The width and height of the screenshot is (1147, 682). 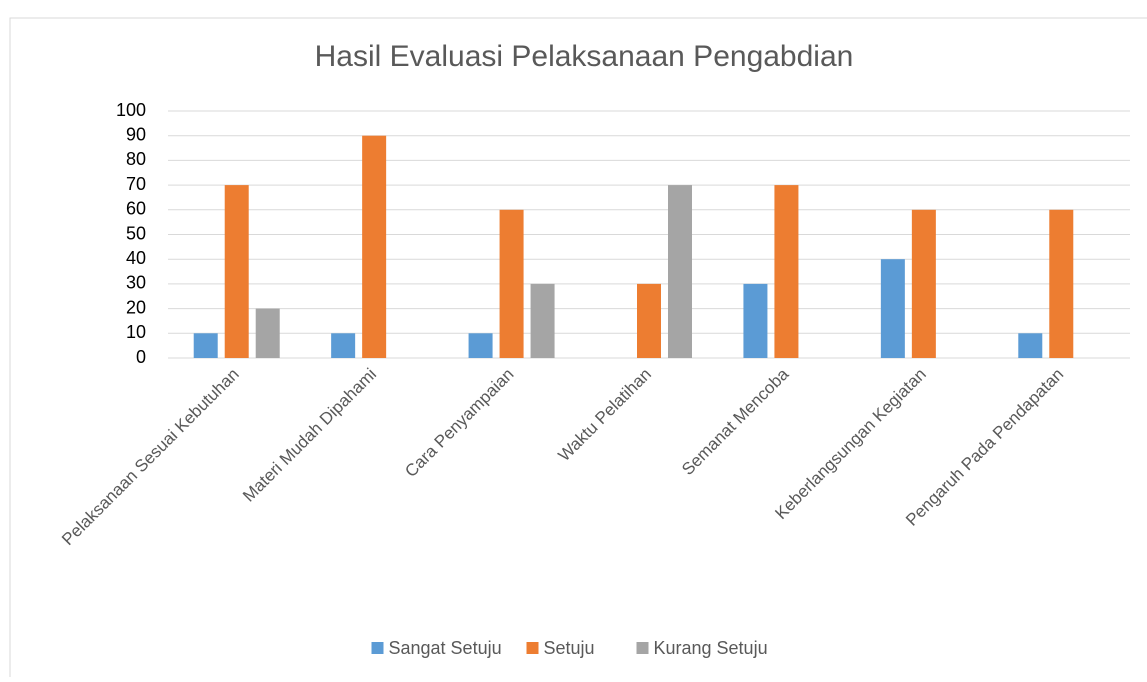 I want to click on y-tick-label: 100, so click(x=131, y=110).